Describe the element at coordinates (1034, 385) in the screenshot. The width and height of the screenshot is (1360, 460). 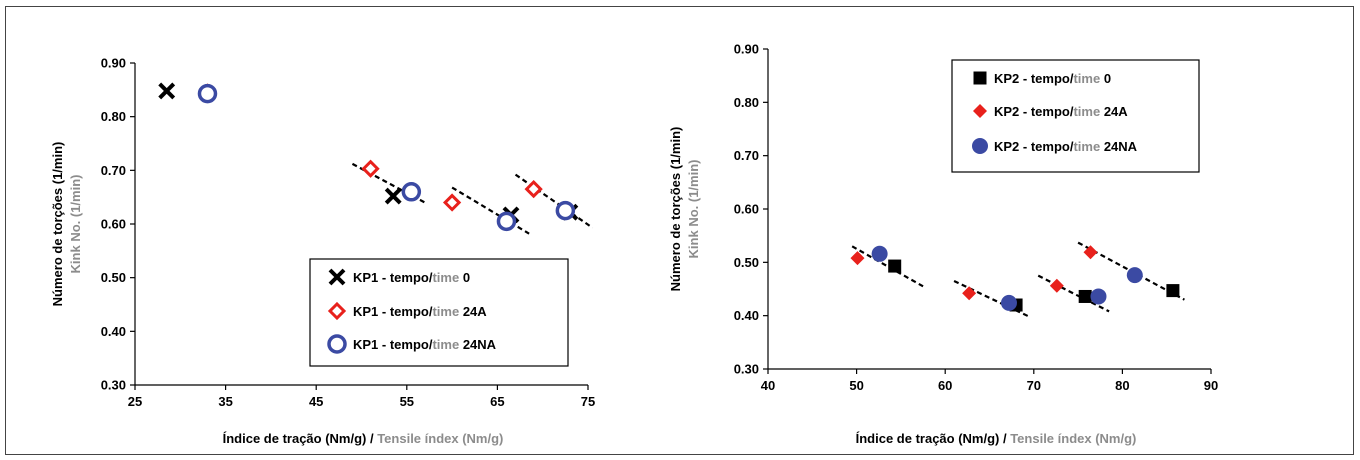
I see `x-tick-label: 70` at that location.